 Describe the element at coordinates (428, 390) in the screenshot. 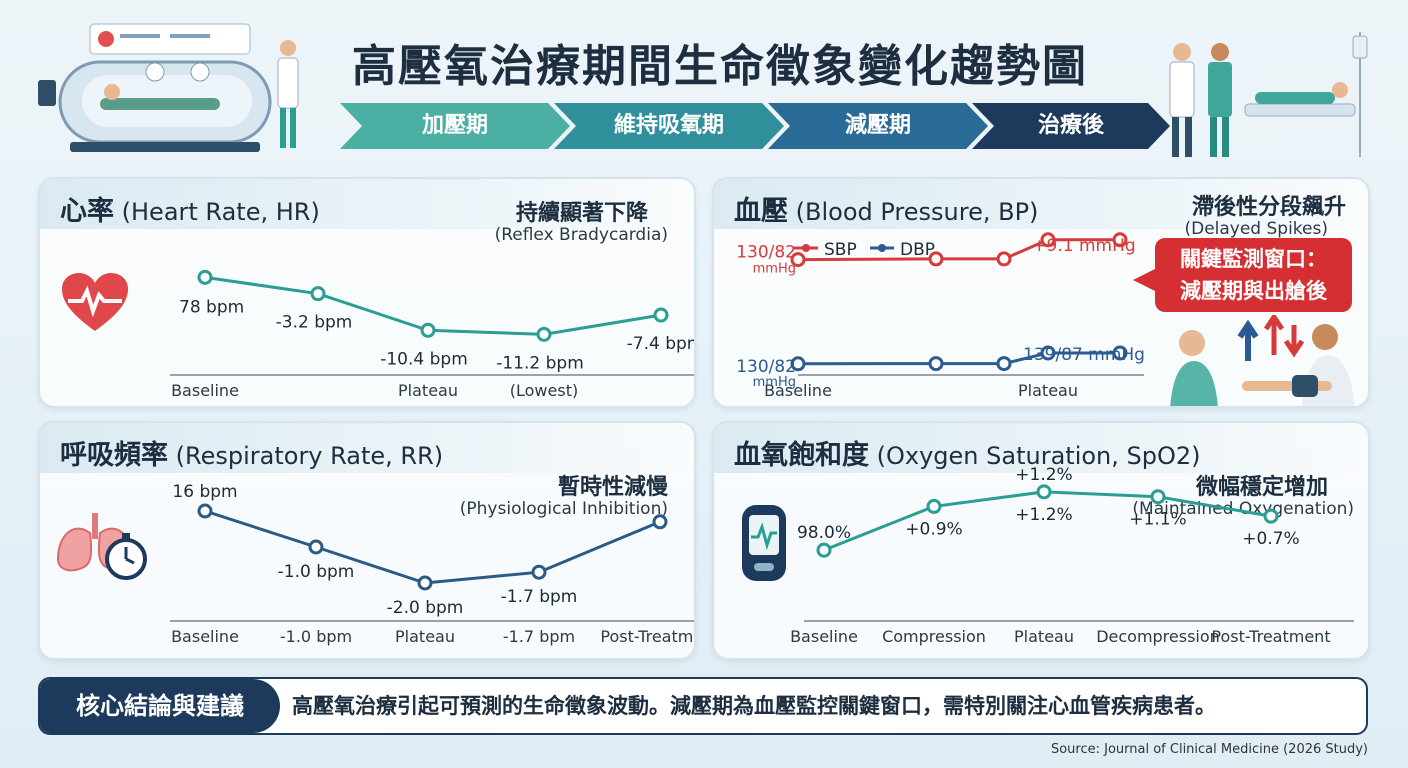

I see `hr-x-tick-label: Plateau` at that location.